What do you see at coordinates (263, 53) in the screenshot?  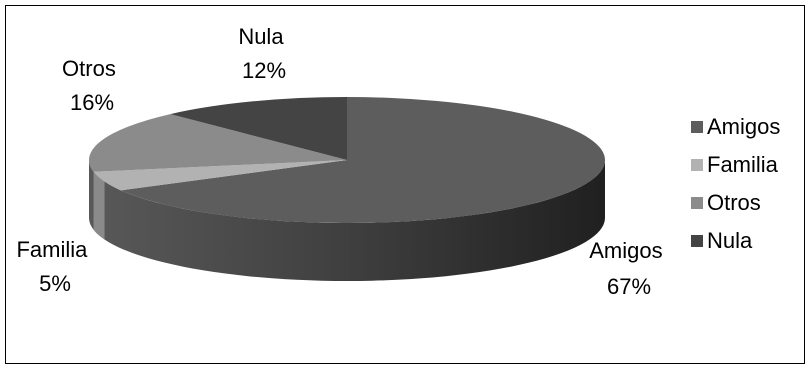 I see `data-label-nula: Nula 12%` at bounding box center [263, 53].